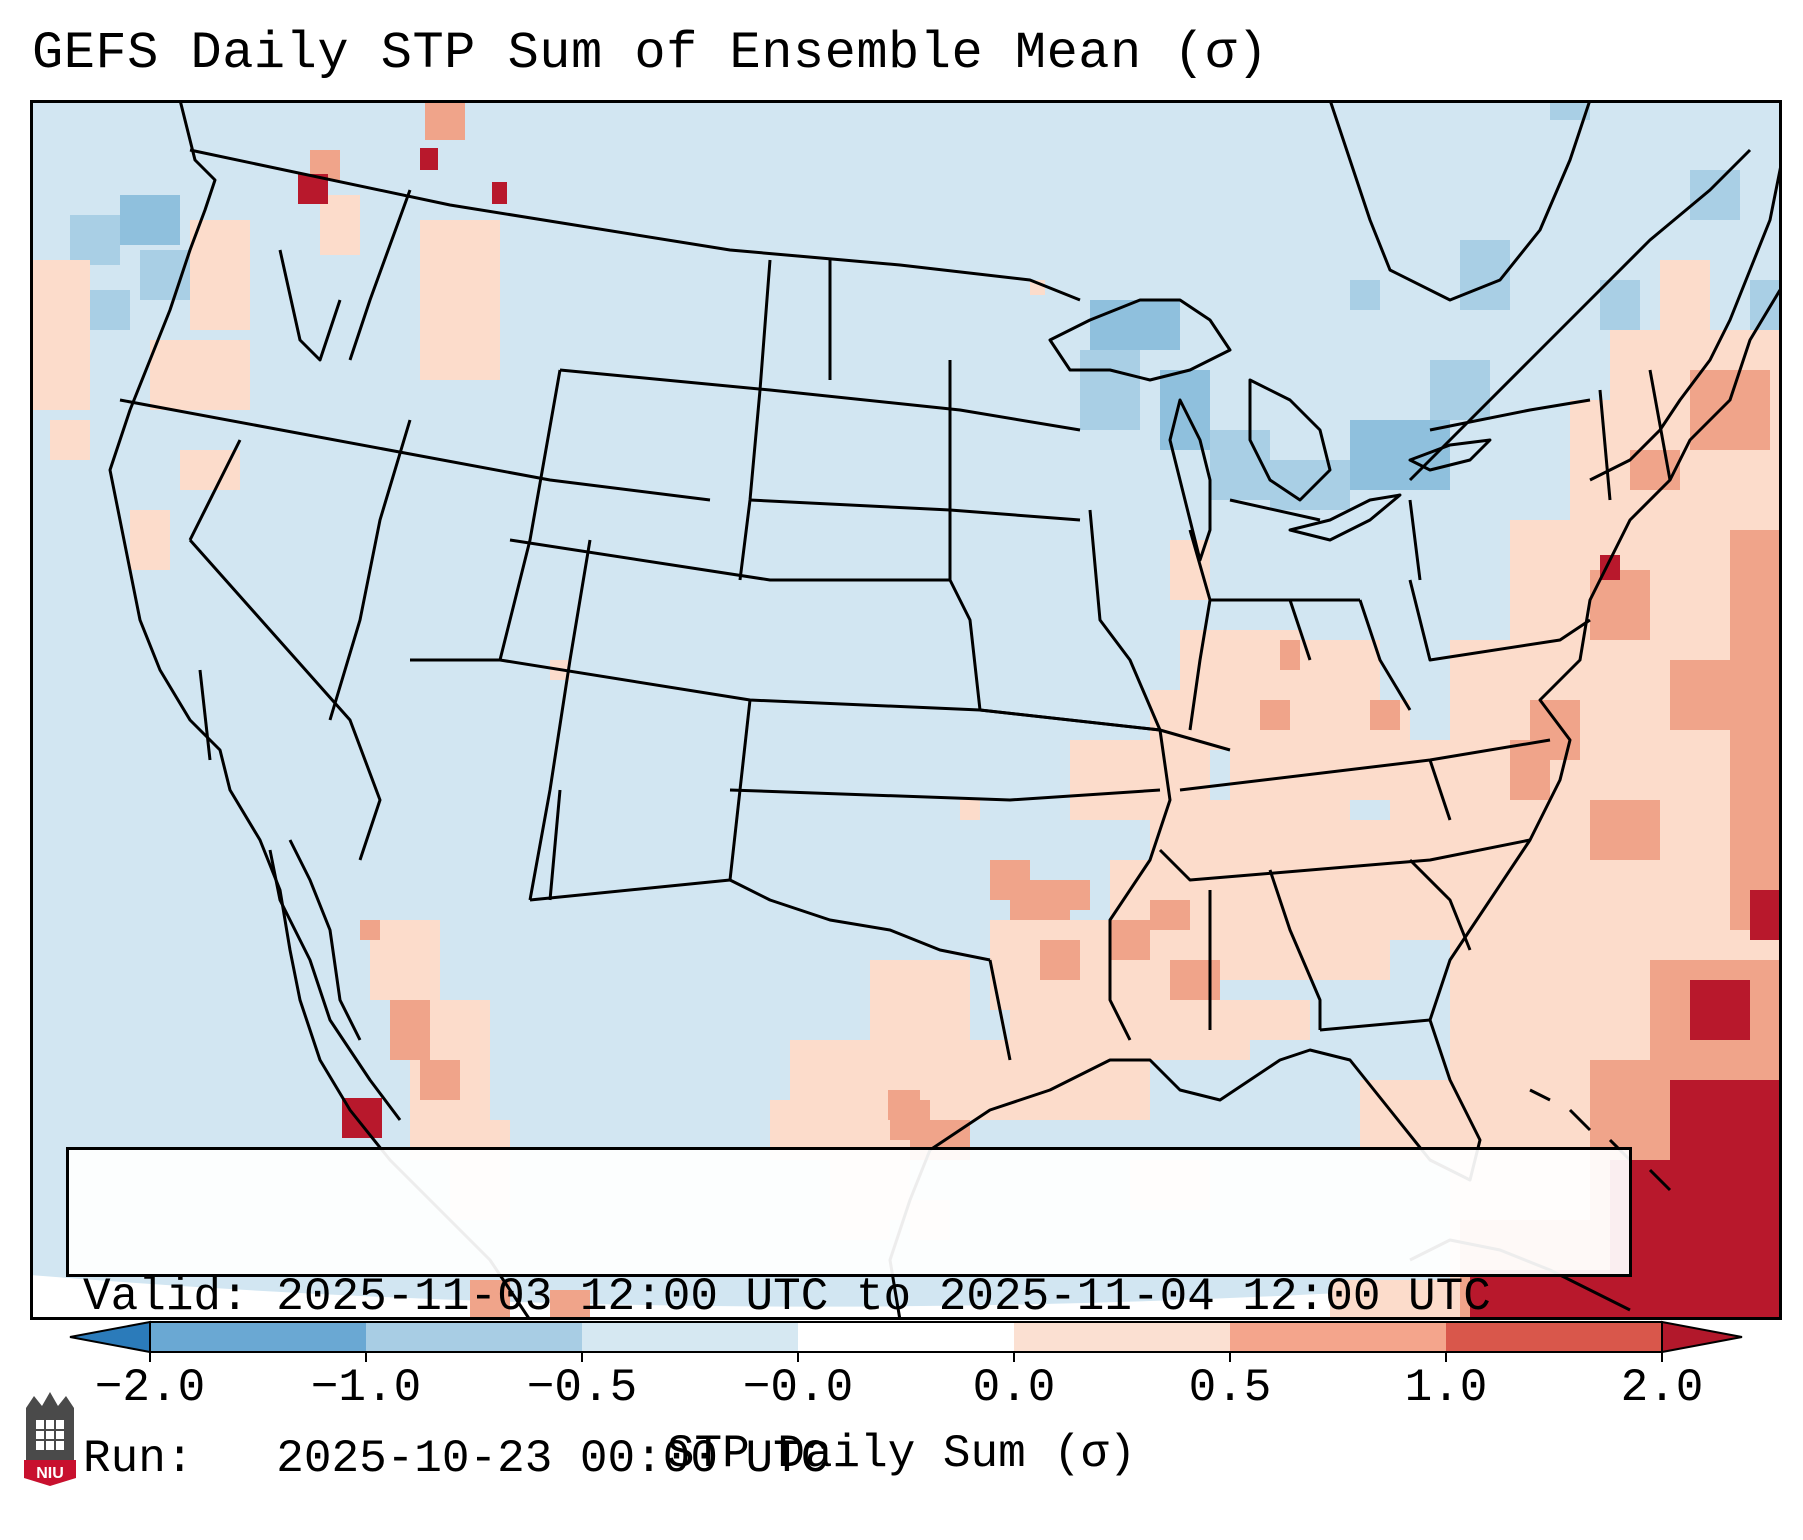  What do you see at coordinates (1345, 517) in the screenshot?
I see `lake-erie` at bounding box center [1345, 517].